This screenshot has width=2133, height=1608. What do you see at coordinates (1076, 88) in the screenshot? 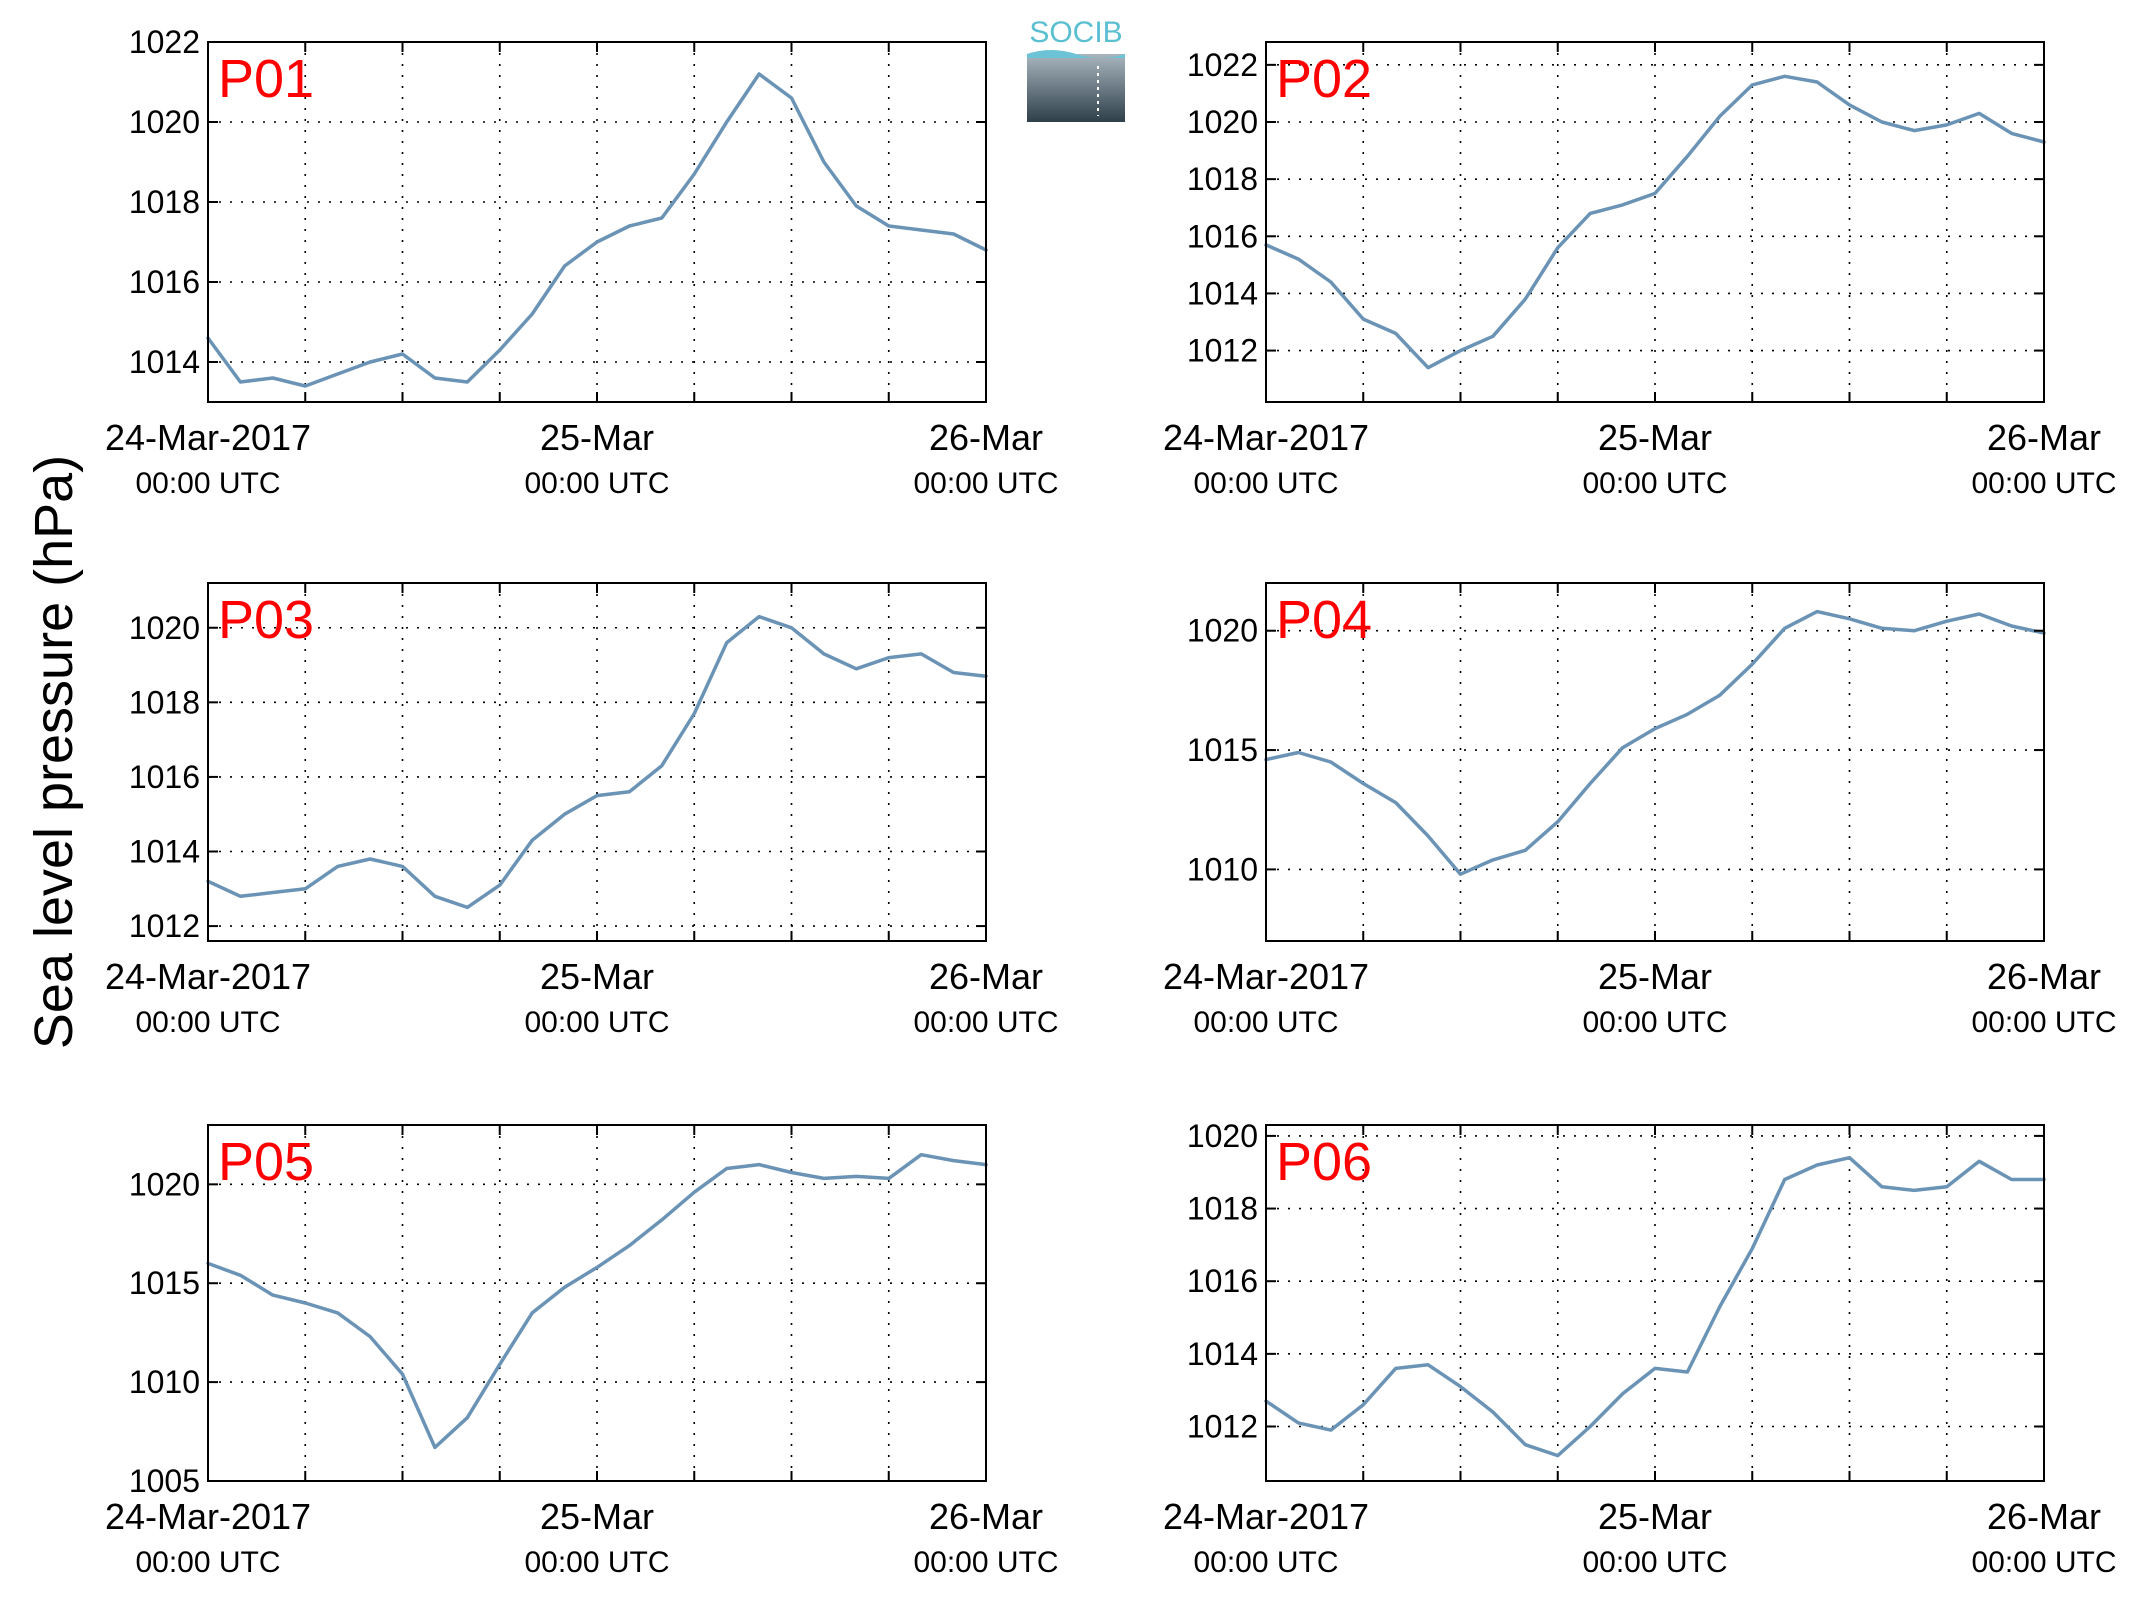
I see `logo-block` at bounding box center [1076, 88].